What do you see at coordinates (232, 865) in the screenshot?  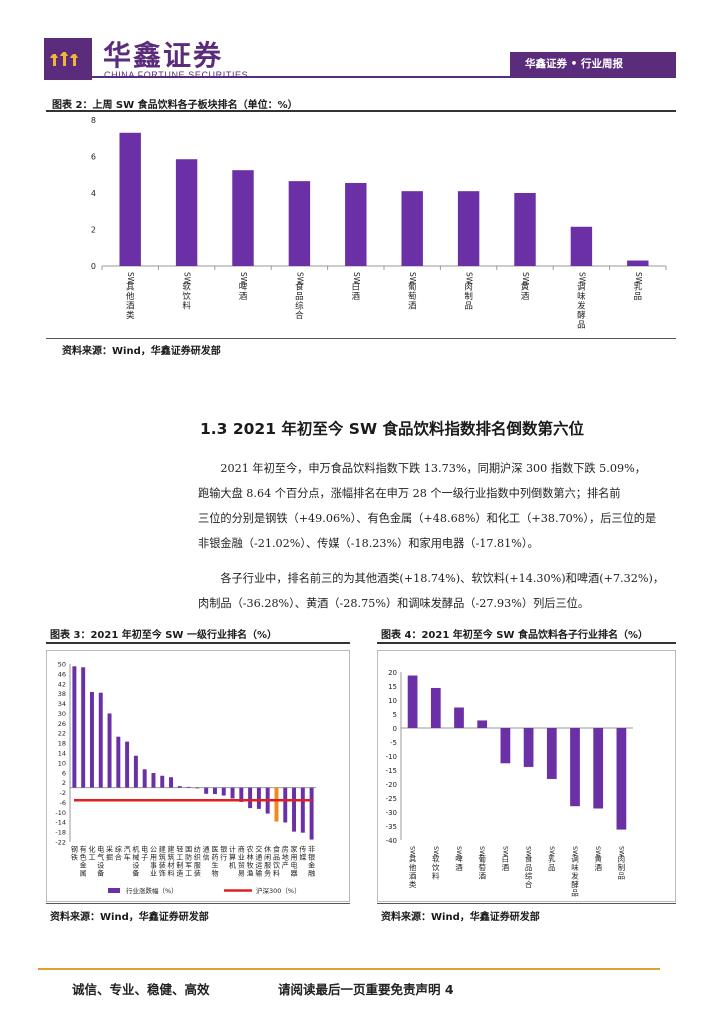 I see `tick-label-char: 机` at bounding box center [232, 865].